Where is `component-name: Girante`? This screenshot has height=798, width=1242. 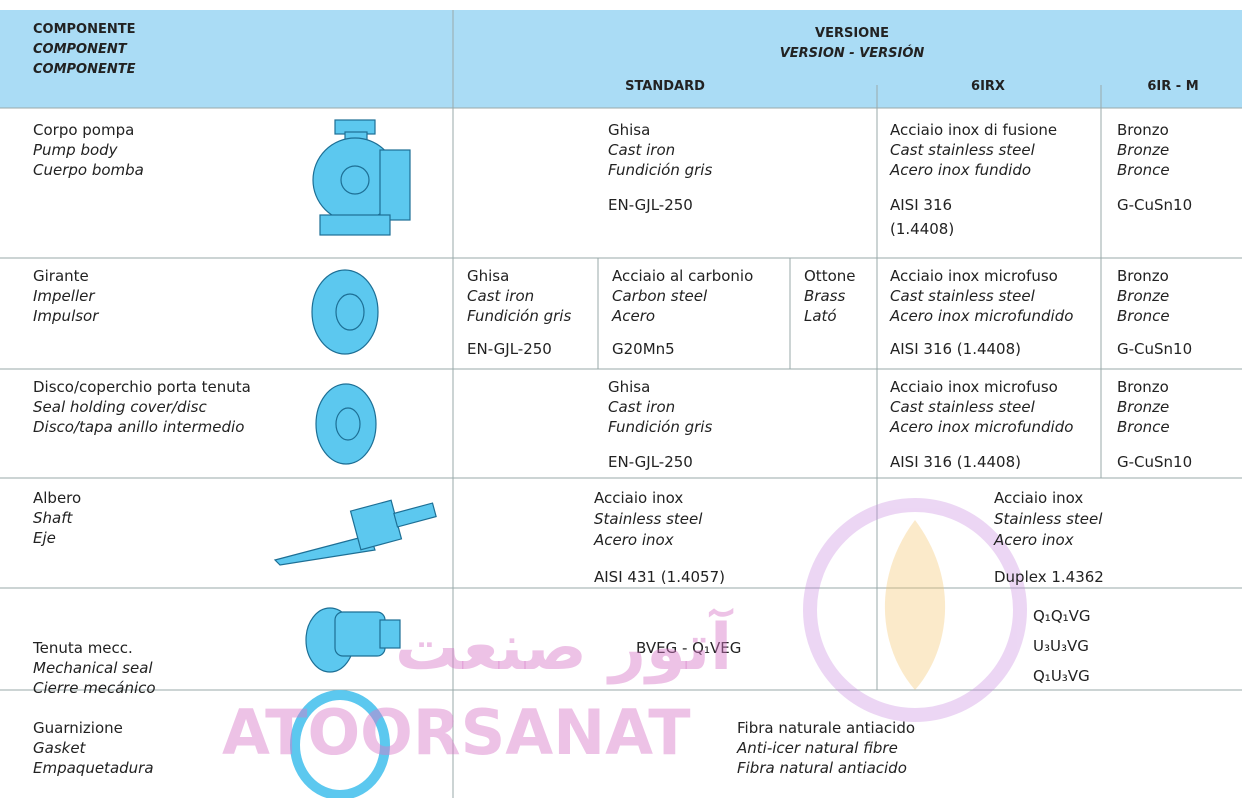
component-name: Girante is located at coordinates (61, 276).